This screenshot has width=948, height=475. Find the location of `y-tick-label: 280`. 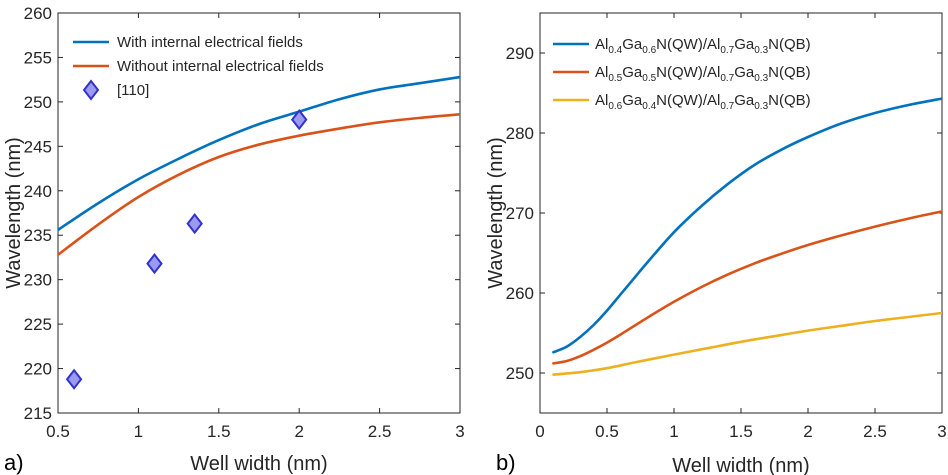

y-tick-label: 280 is located at coordinates (520, 133).